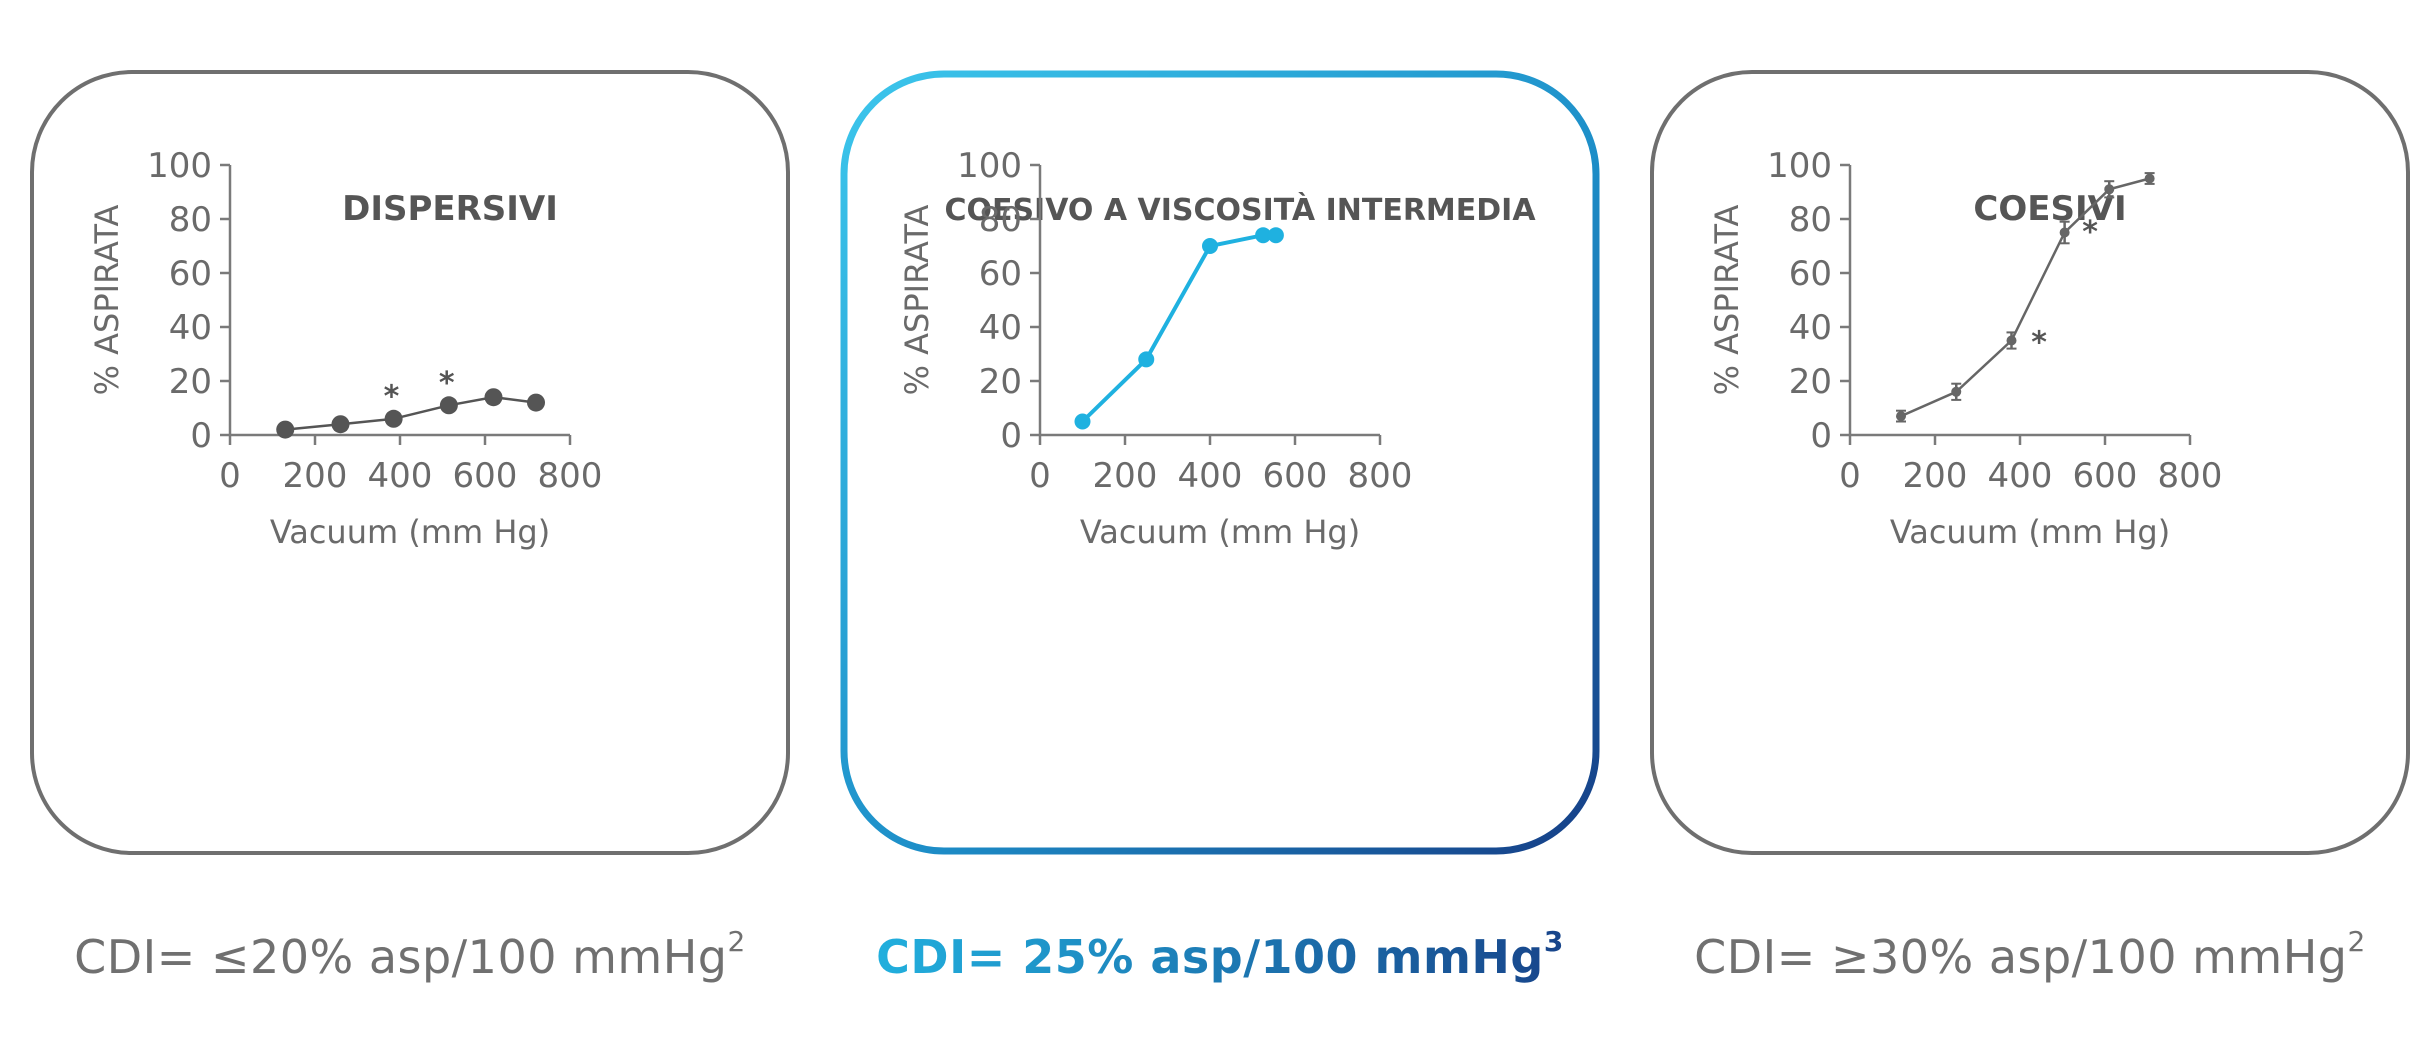  I want to click on caption-text: CDI= ≥30% asp/100 mmHg, so click(2021, 957).